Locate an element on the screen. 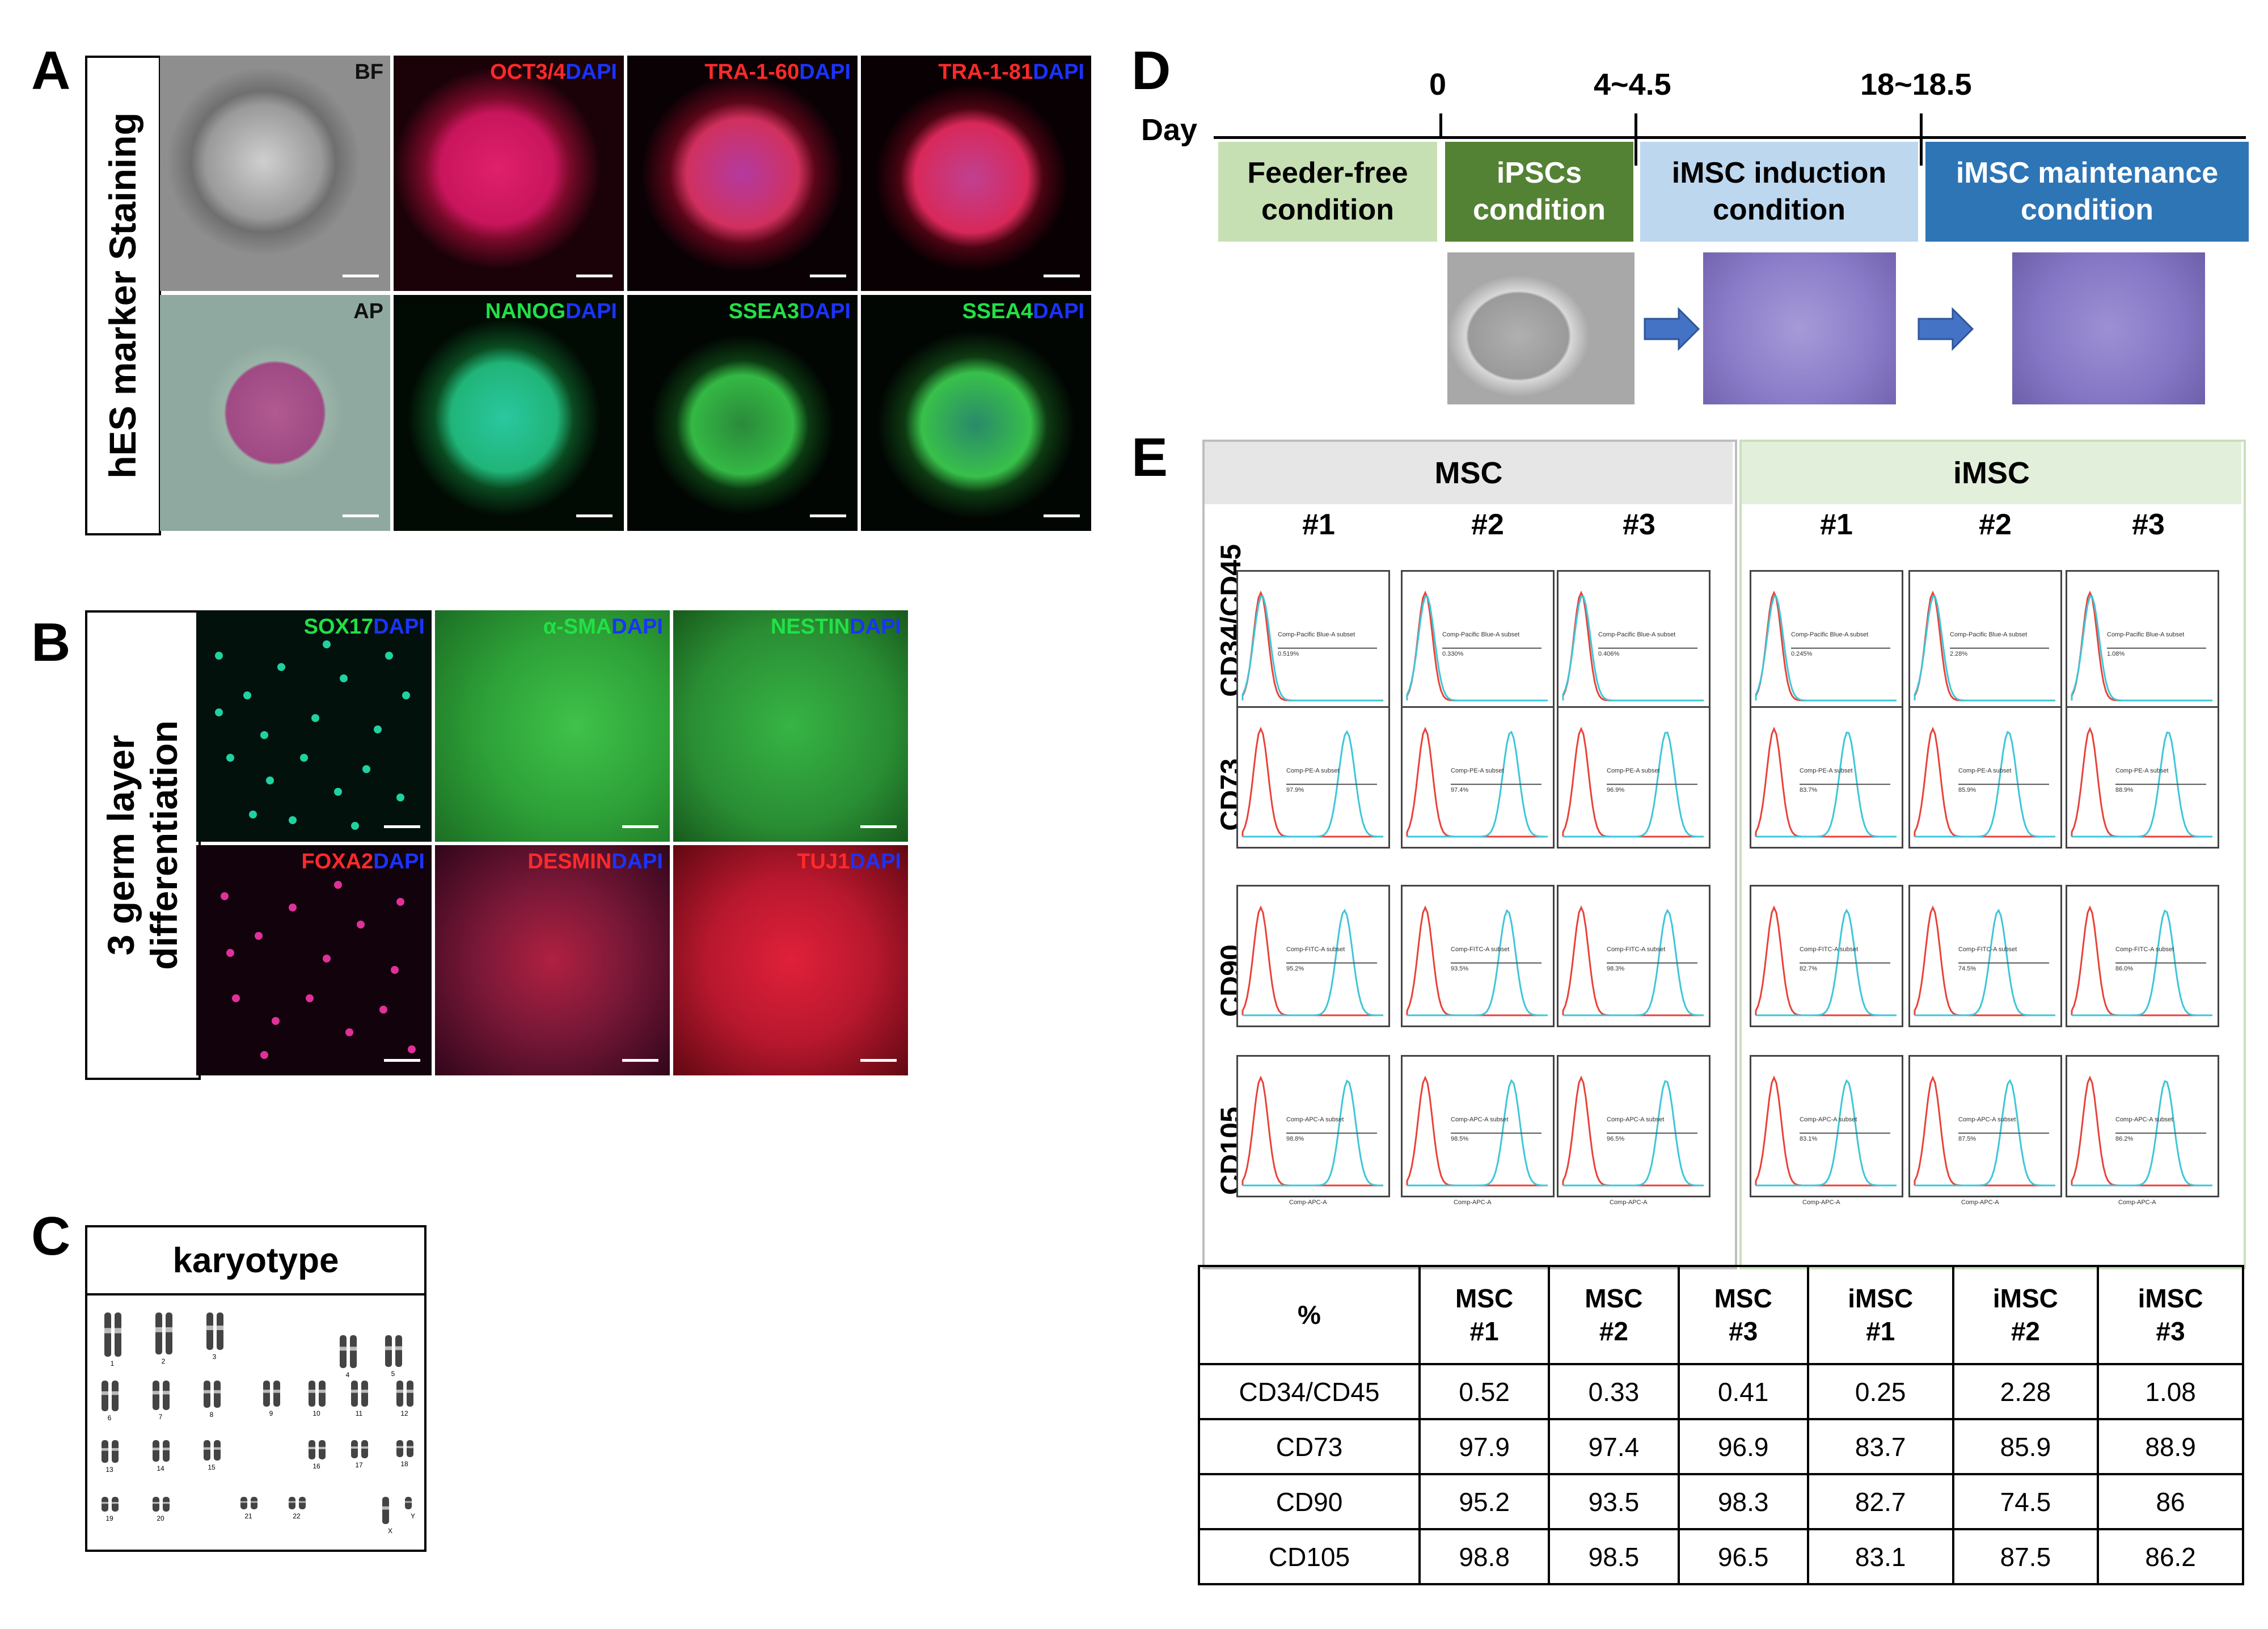  header-l2: #1 is located at coordinates (1881, 1331).